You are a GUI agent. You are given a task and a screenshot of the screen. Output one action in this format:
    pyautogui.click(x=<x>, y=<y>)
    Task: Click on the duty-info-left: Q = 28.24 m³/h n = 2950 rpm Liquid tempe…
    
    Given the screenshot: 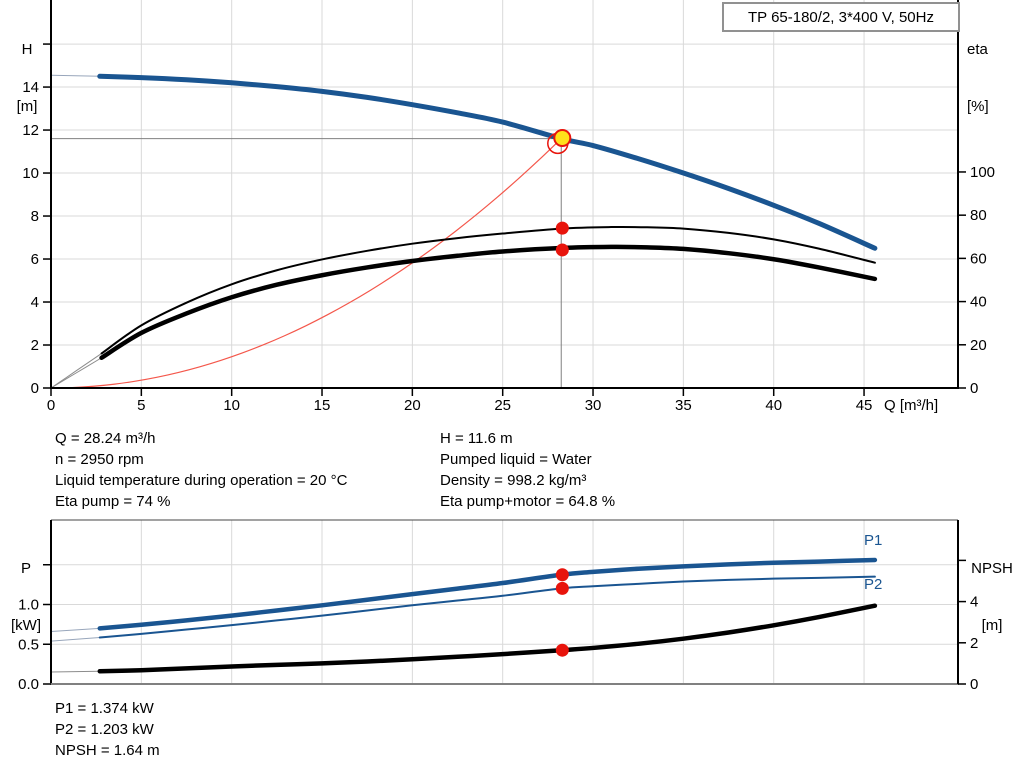 What is the action you would take?
    pyautogui.click(x=201, y=470)
    